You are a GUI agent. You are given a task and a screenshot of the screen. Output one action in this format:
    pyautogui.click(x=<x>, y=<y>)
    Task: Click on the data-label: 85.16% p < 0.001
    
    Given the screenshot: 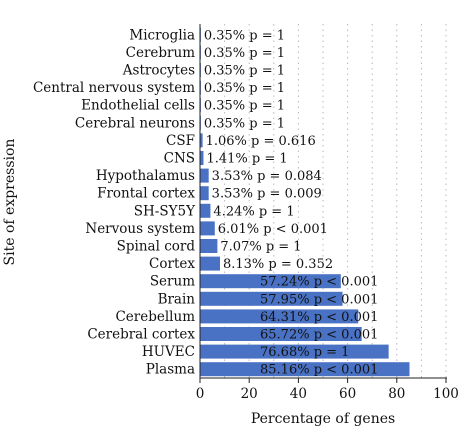 What is the action you would take?
    pyautogui.click(x=319, y=370)
    